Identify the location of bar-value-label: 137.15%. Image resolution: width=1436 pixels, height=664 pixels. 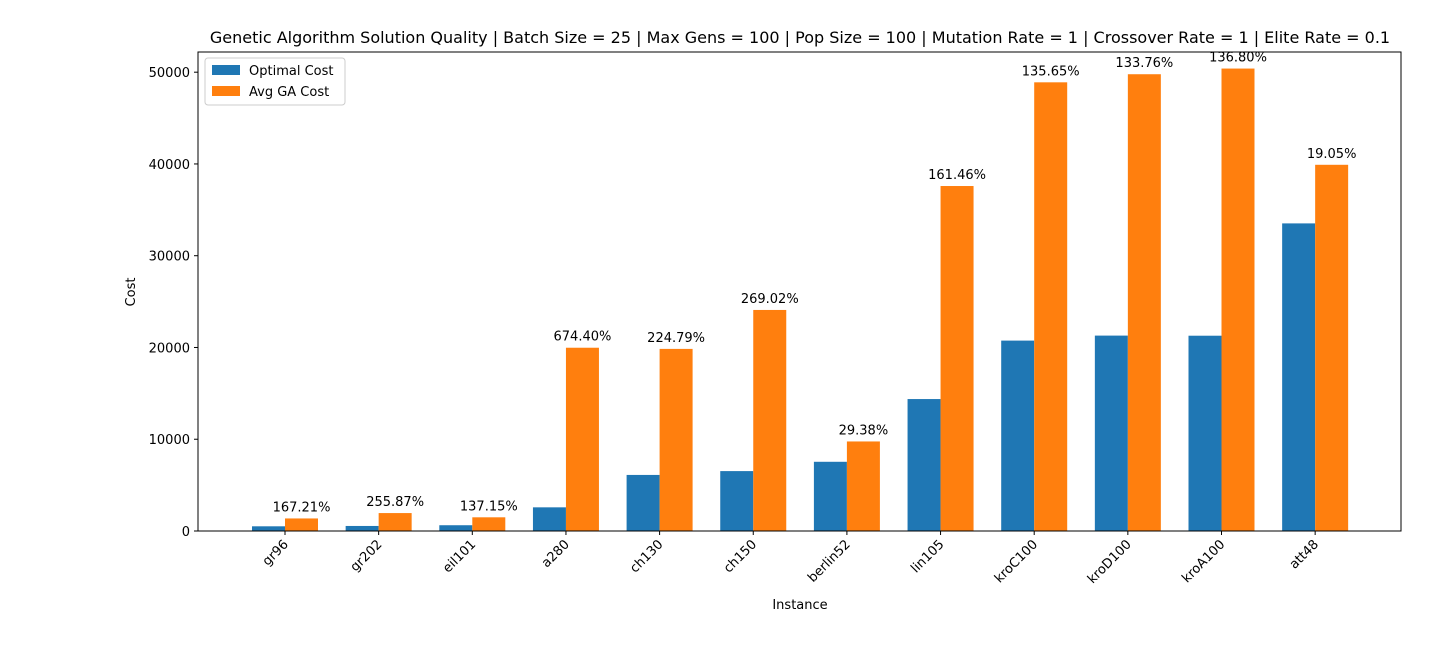
(489, 506).